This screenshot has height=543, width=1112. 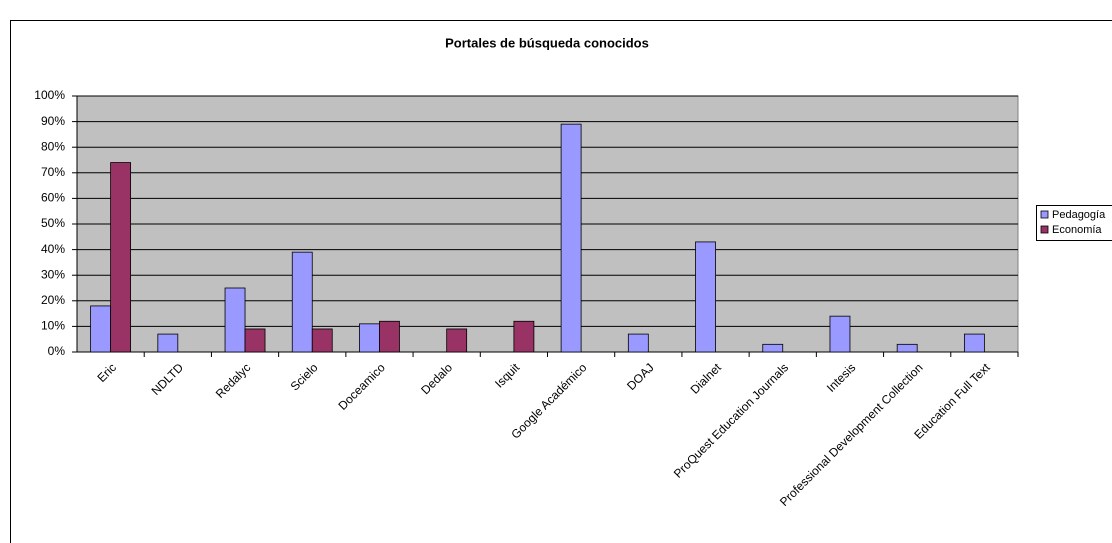 I want to click on y-tick-label: 90%, so click(x=53, y=121).